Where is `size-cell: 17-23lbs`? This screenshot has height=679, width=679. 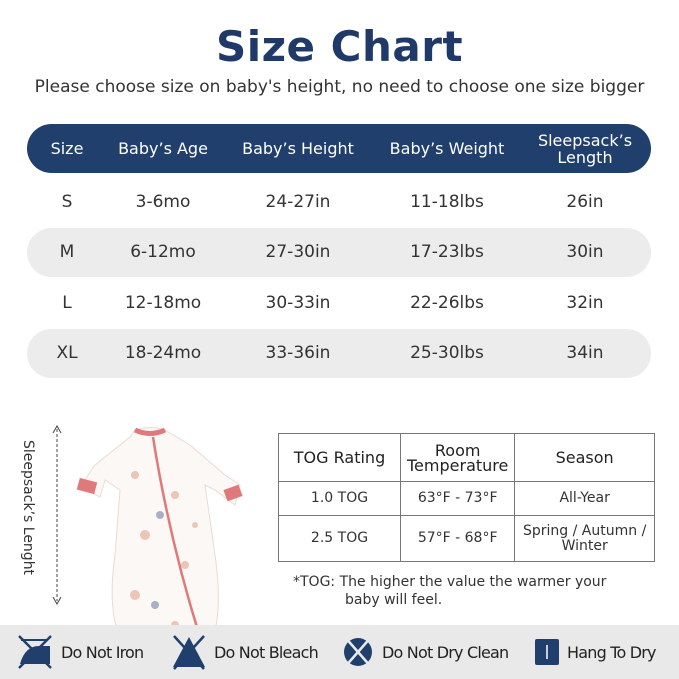
size-cell: 17-23lbs is located at coordinates (447, 252).